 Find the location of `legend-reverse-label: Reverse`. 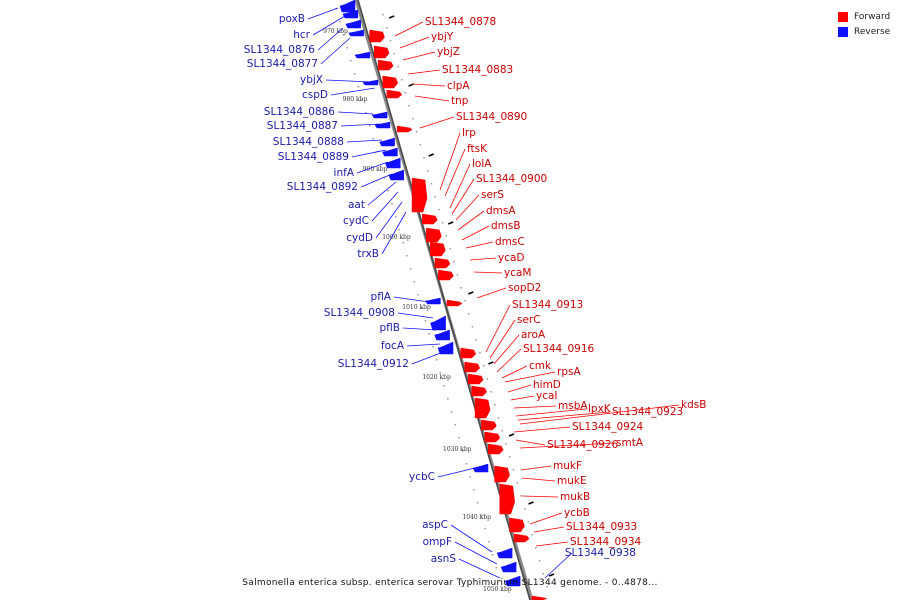

legend-reverse-label: Reverse is located at coordinates (872, 31).